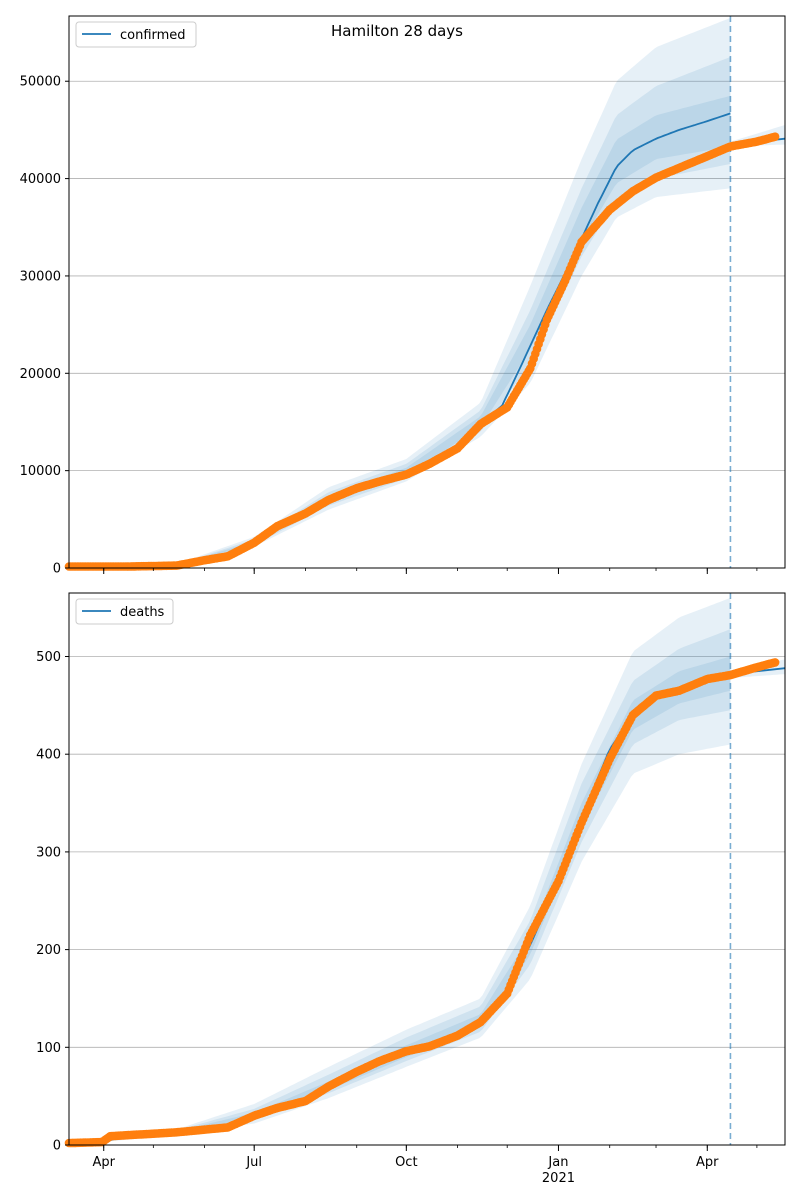 The height and width of the screenshot is (1200, 800). Describe the element at coordinates (48, 755) in the screenshot. I see `y-tick-label: 400` at that location.